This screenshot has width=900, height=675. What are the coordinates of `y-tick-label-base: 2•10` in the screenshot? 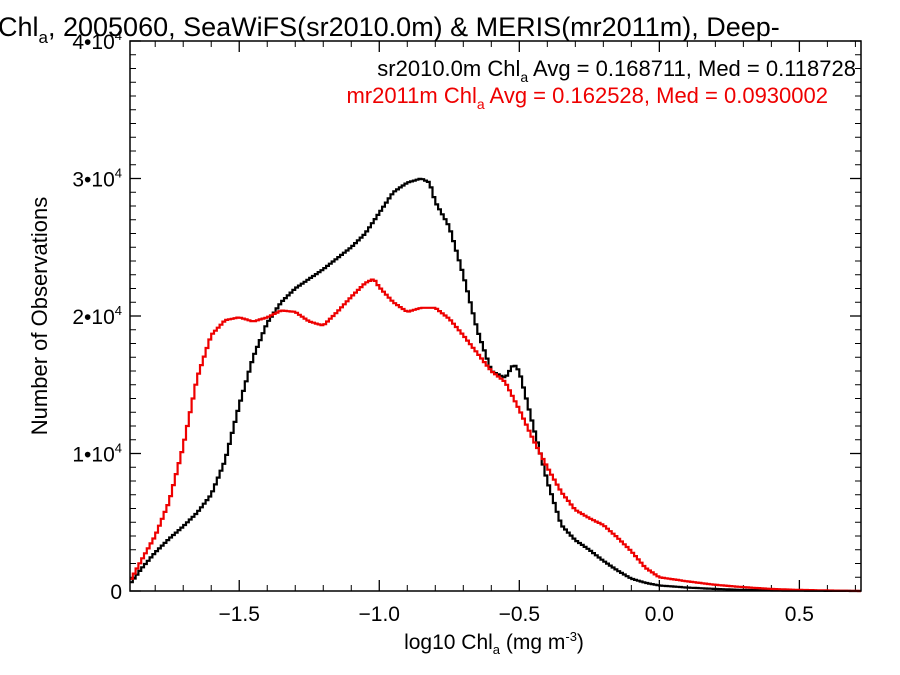 It's located at (93, 317).